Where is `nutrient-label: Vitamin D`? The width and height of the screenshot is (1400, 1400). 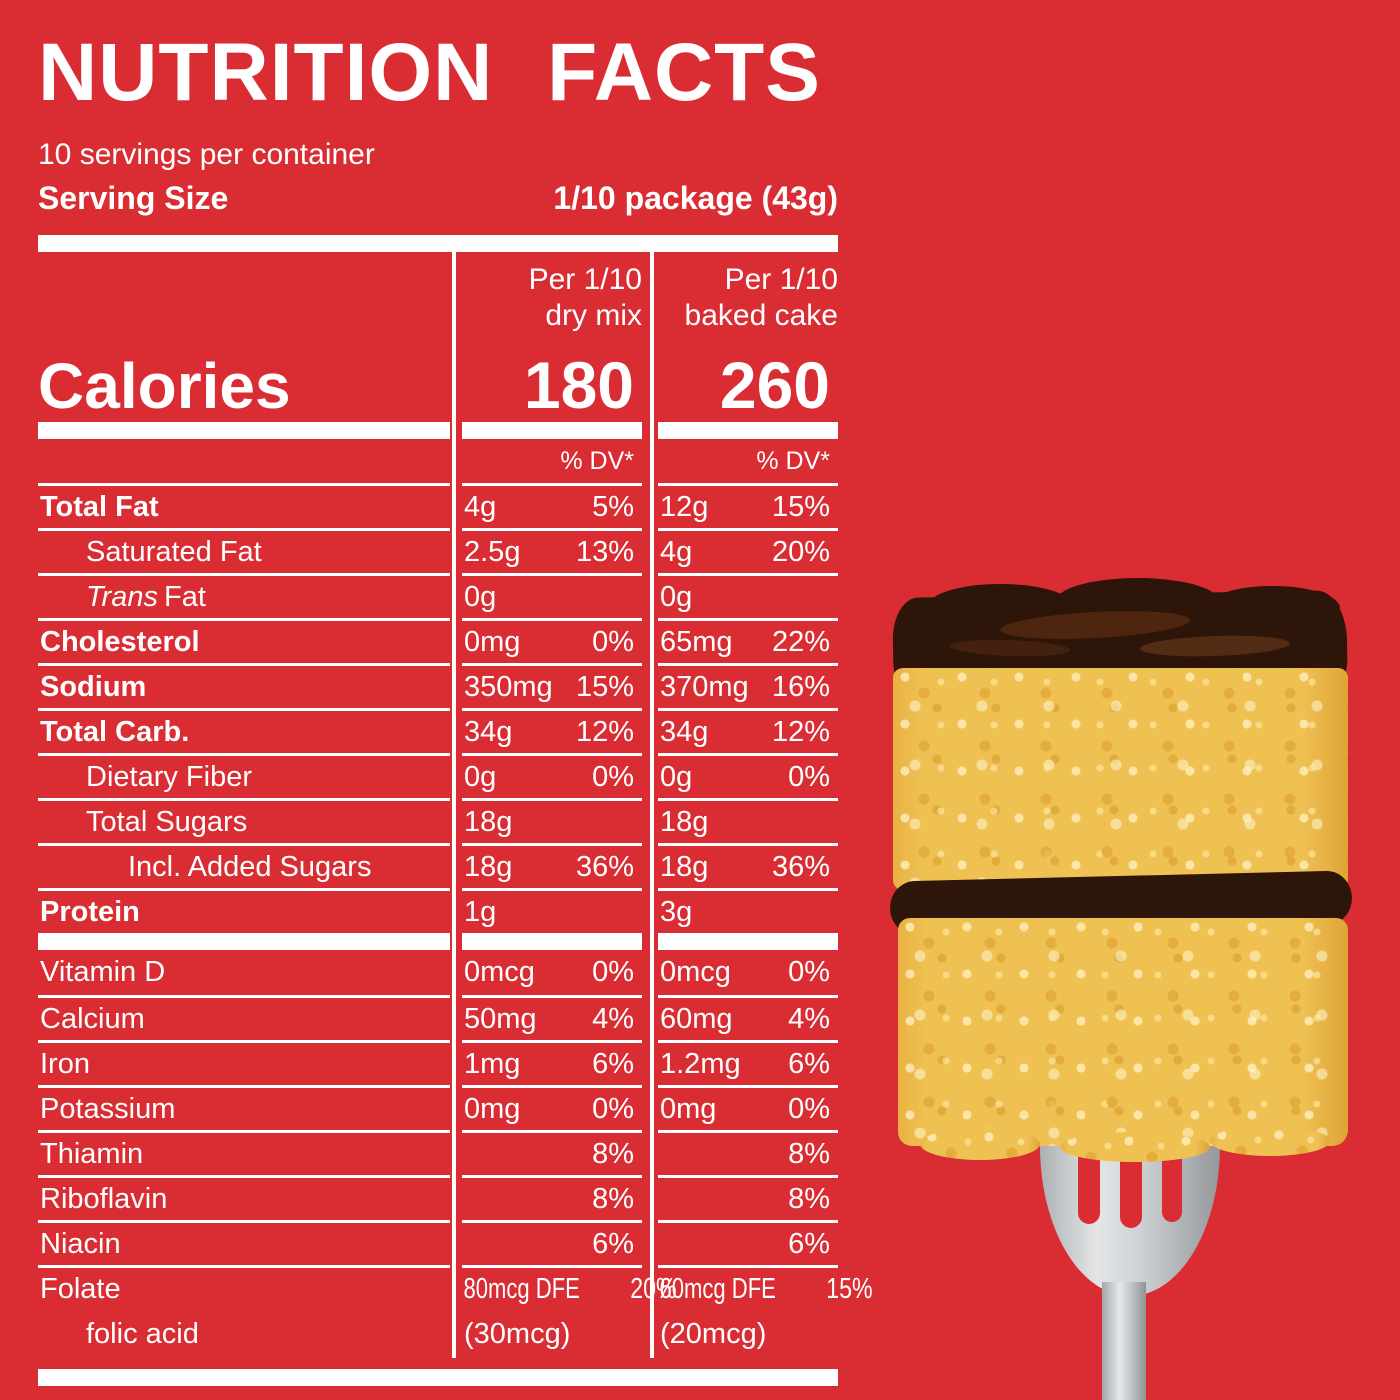
nutrient-label: Vitamin D is located at coordinates (103, 972).